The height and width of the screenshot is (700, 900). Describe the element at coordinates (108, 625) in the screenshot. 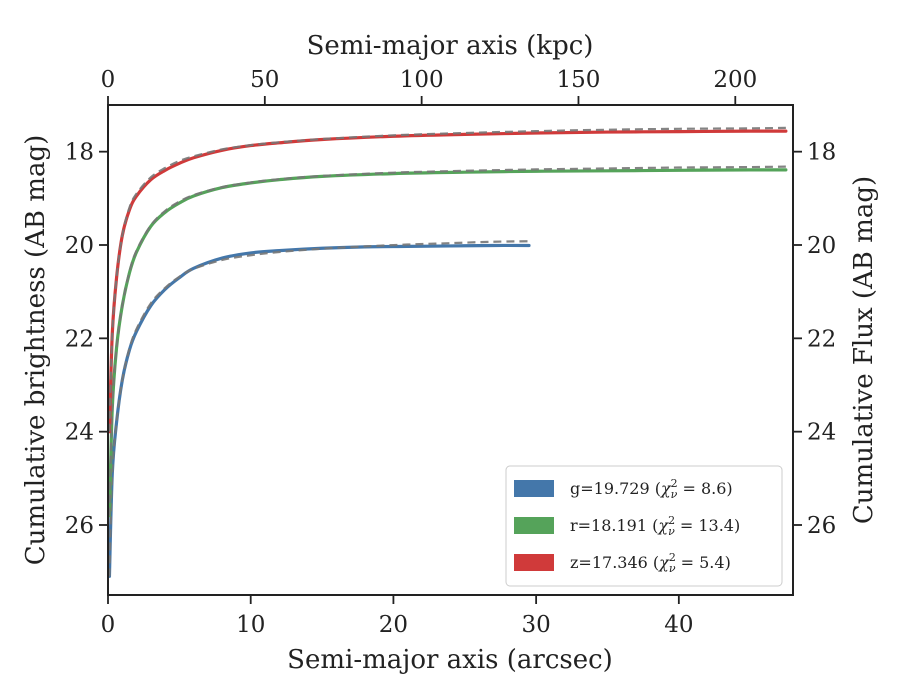

I see `x-tick-label: 0` at that location.